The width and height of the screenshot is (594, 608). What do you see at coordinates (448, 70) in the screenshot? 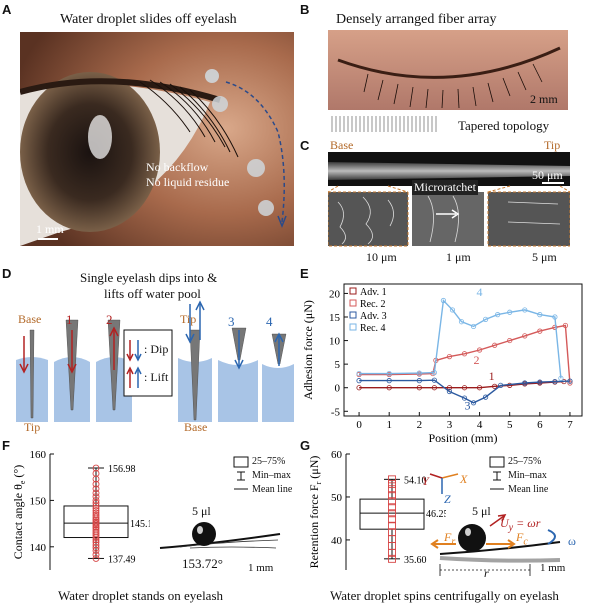
I see `eyelash-photo` at bounding box center [448, 70].